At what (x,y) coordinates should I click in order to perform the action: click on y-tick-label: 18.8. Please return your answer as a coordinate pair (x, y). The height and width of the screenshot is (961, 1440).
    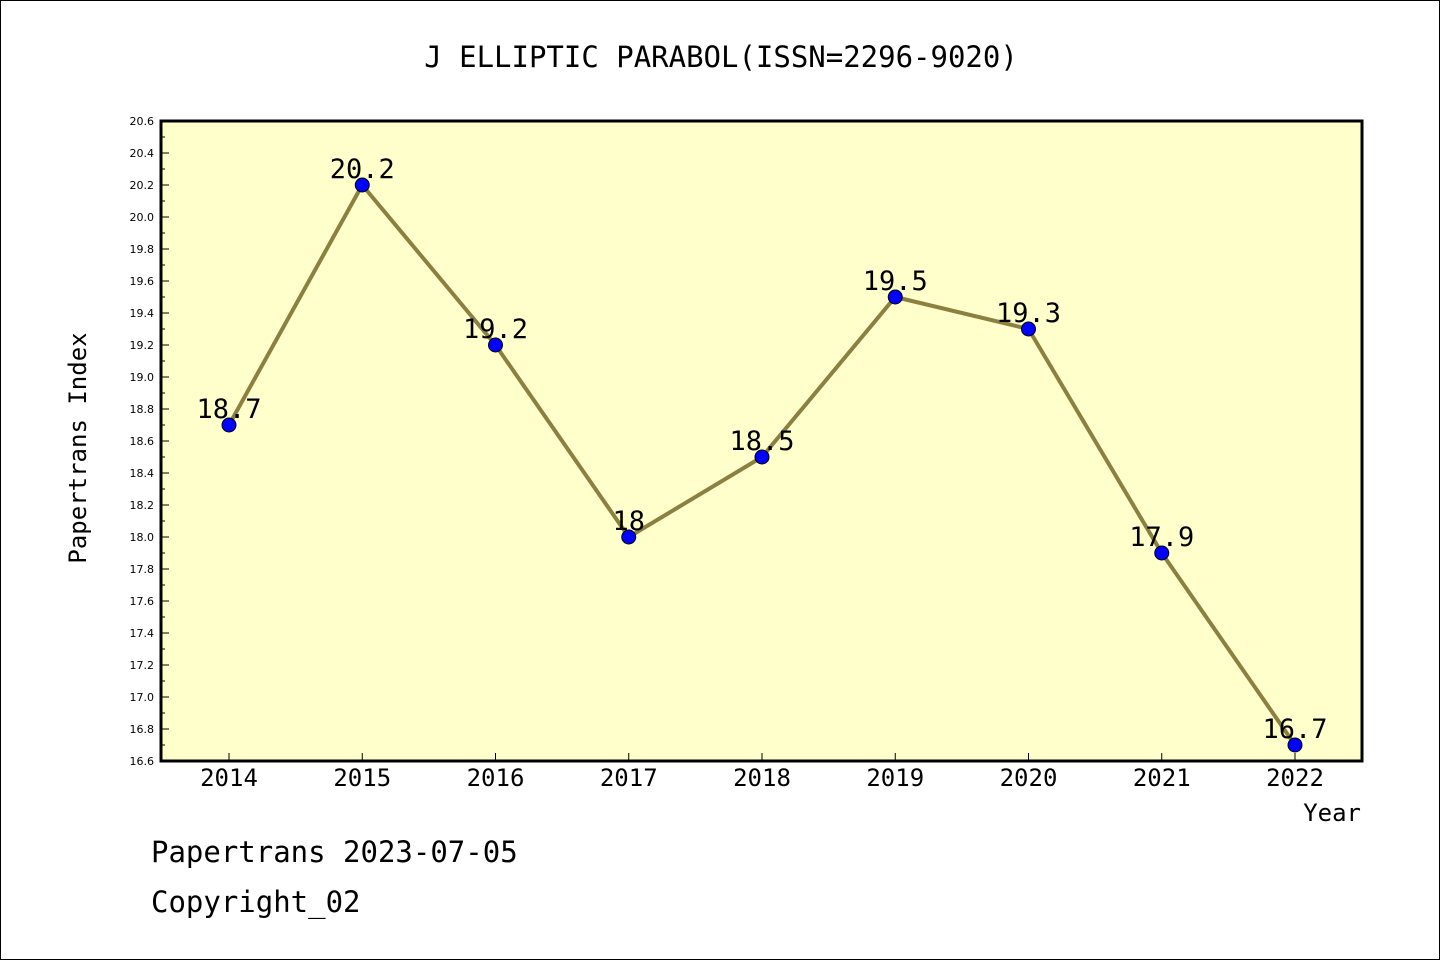
    Looking at the image, I should click on (142, 409).